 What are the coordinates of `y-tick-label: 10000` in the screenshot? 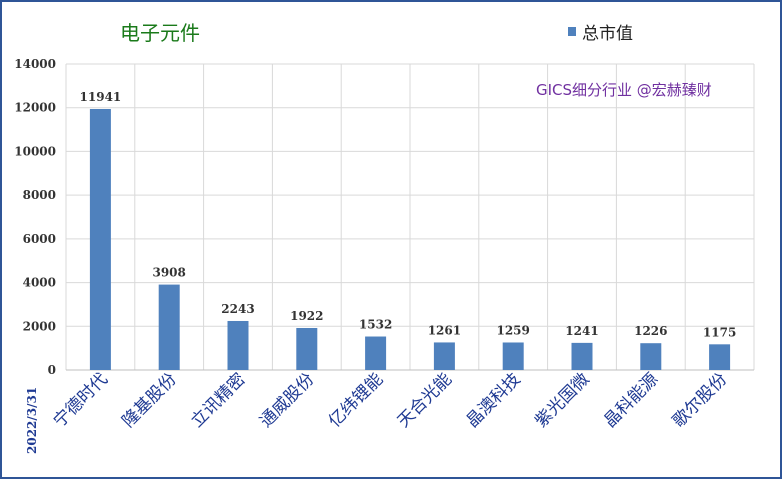 It's located at (35, 151).